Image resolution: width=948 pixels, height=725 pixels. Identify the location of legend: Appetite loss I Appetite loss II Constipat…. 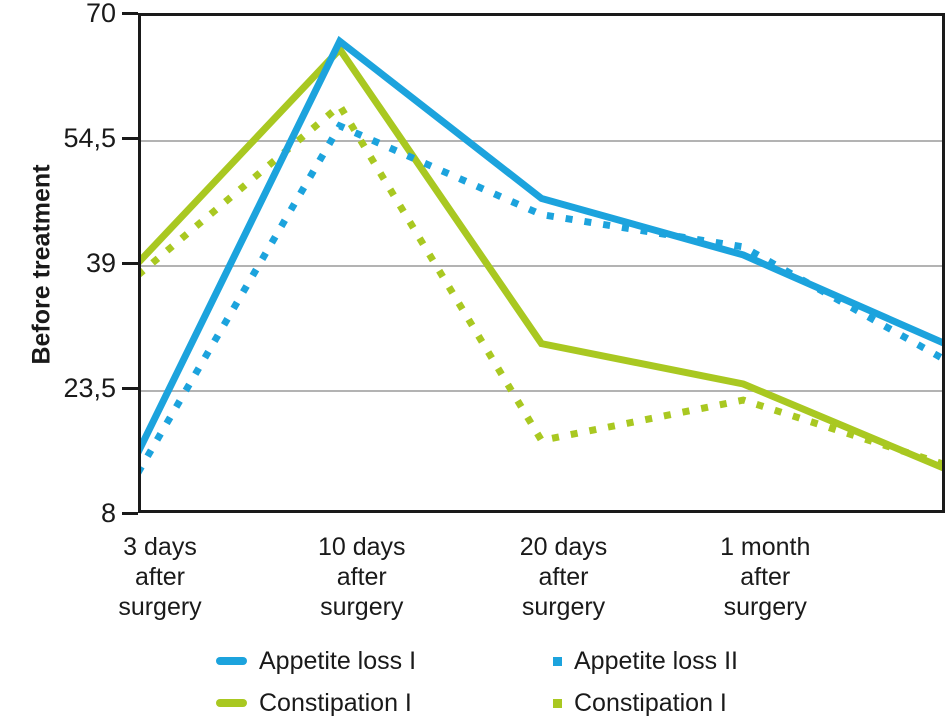
(474, 682).